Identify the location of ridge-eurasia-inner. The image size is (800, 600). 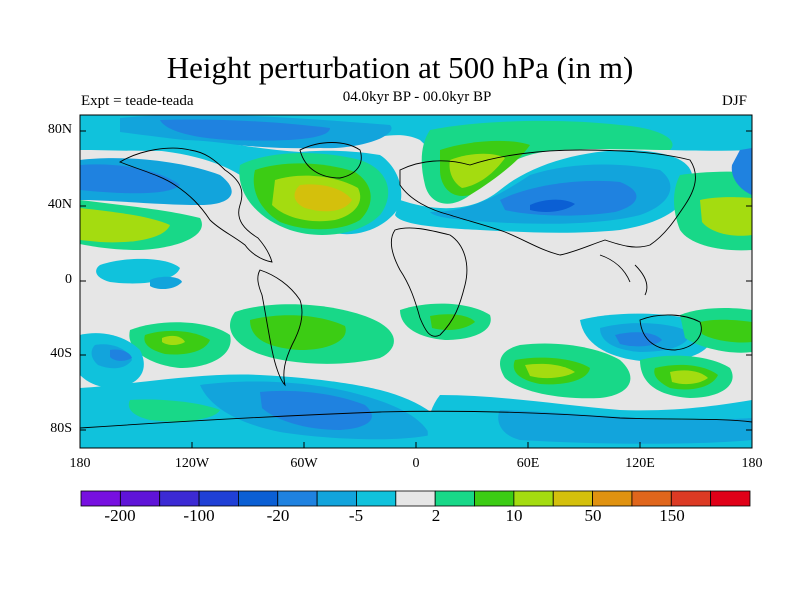
(477, 170).